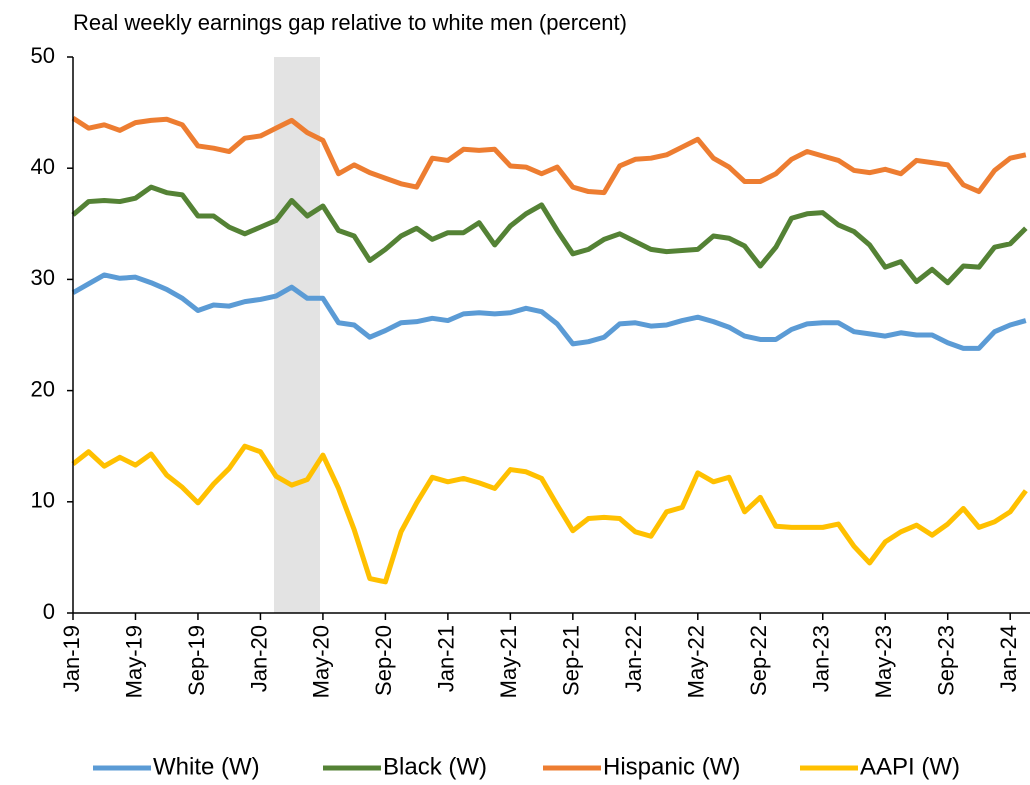 The height and width of the screenshot is (785, 1030). Describe the element at coordinates (297, 335) in the screenshot. I see `recession-shading` at that location.